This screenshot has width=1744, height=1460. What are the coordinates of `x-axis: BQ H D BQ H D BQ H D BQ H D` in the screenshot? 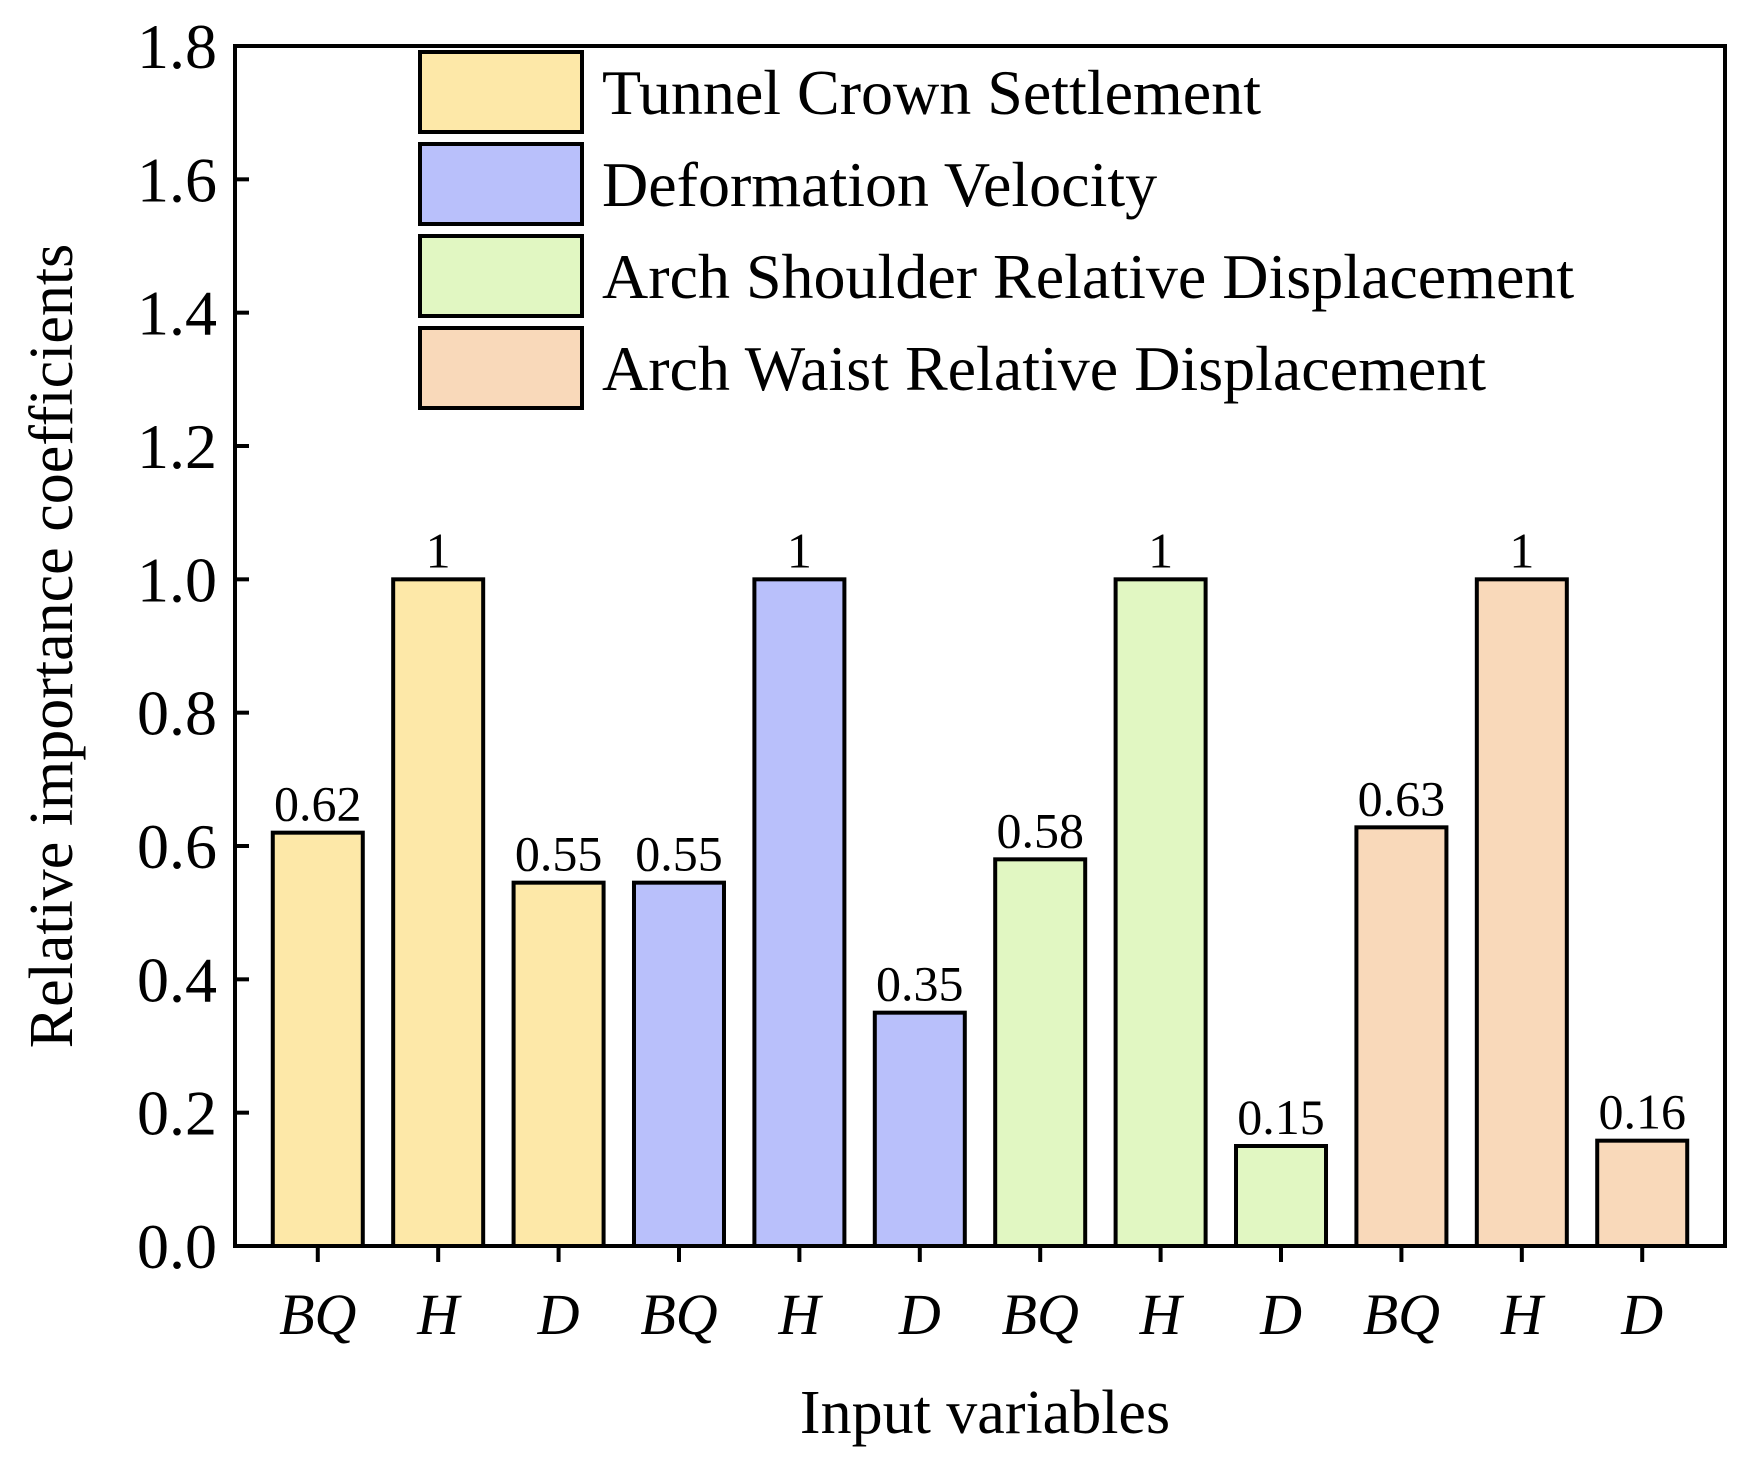 It's located at (971, 1296).